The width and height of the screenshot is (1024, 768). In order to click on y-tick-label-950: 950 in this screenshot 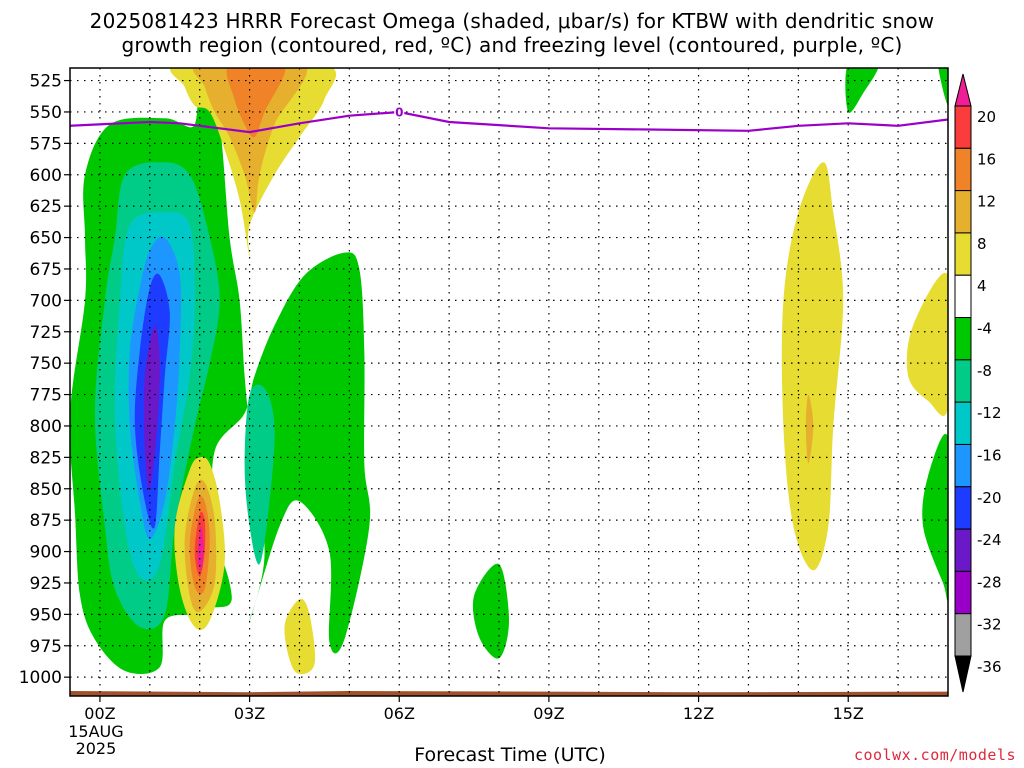, I will do `click(46, 615)`.